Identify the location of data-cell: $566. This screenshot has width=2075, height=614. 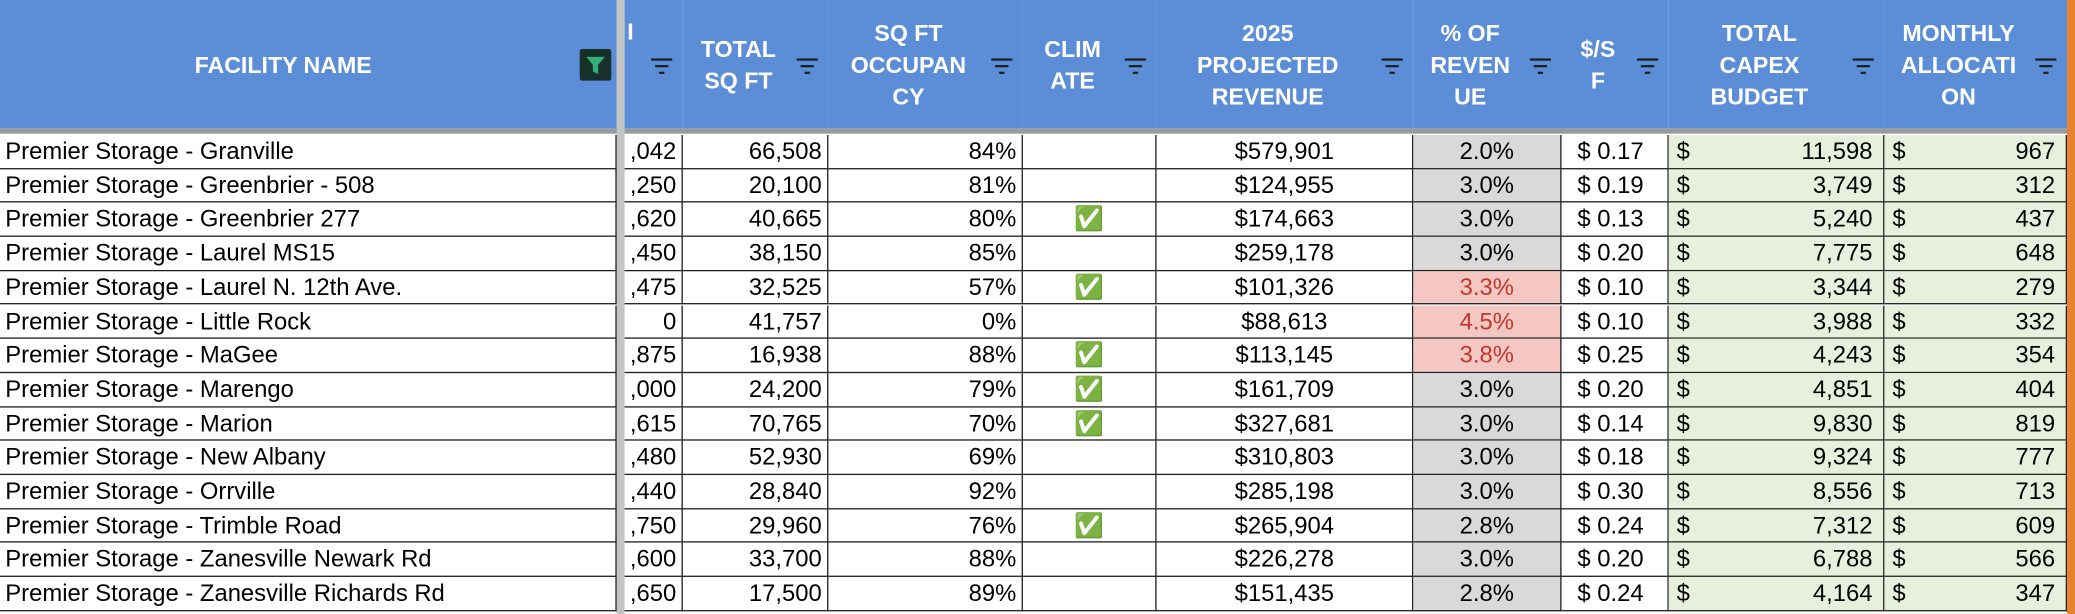
(1976, 560).